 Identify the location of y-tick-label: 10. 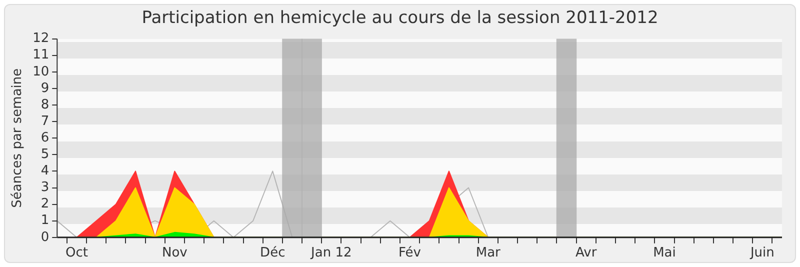
(41, 72).